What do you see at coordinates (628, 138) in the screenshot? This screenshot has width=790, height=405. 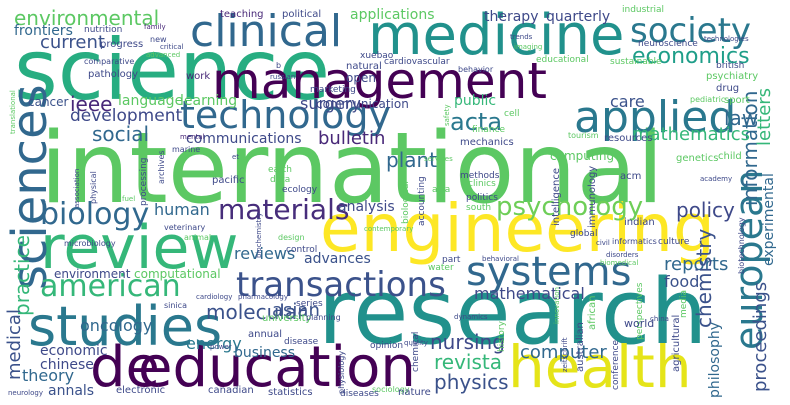 I see `word-resources: resources` at bounding box center [628, 138].